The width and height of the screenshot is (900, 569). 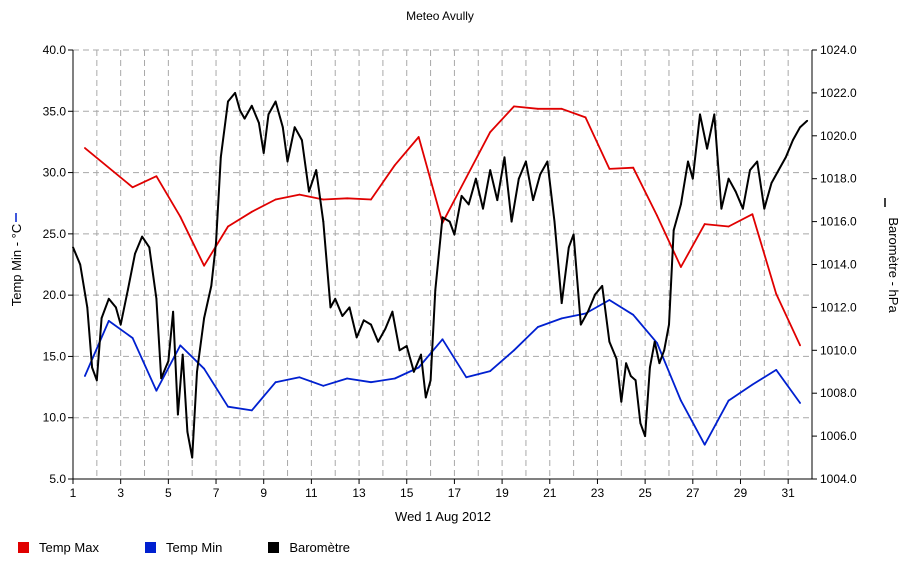 I want to click on legend-item-temp-min: Temp Min, so click(x=183, y=547).